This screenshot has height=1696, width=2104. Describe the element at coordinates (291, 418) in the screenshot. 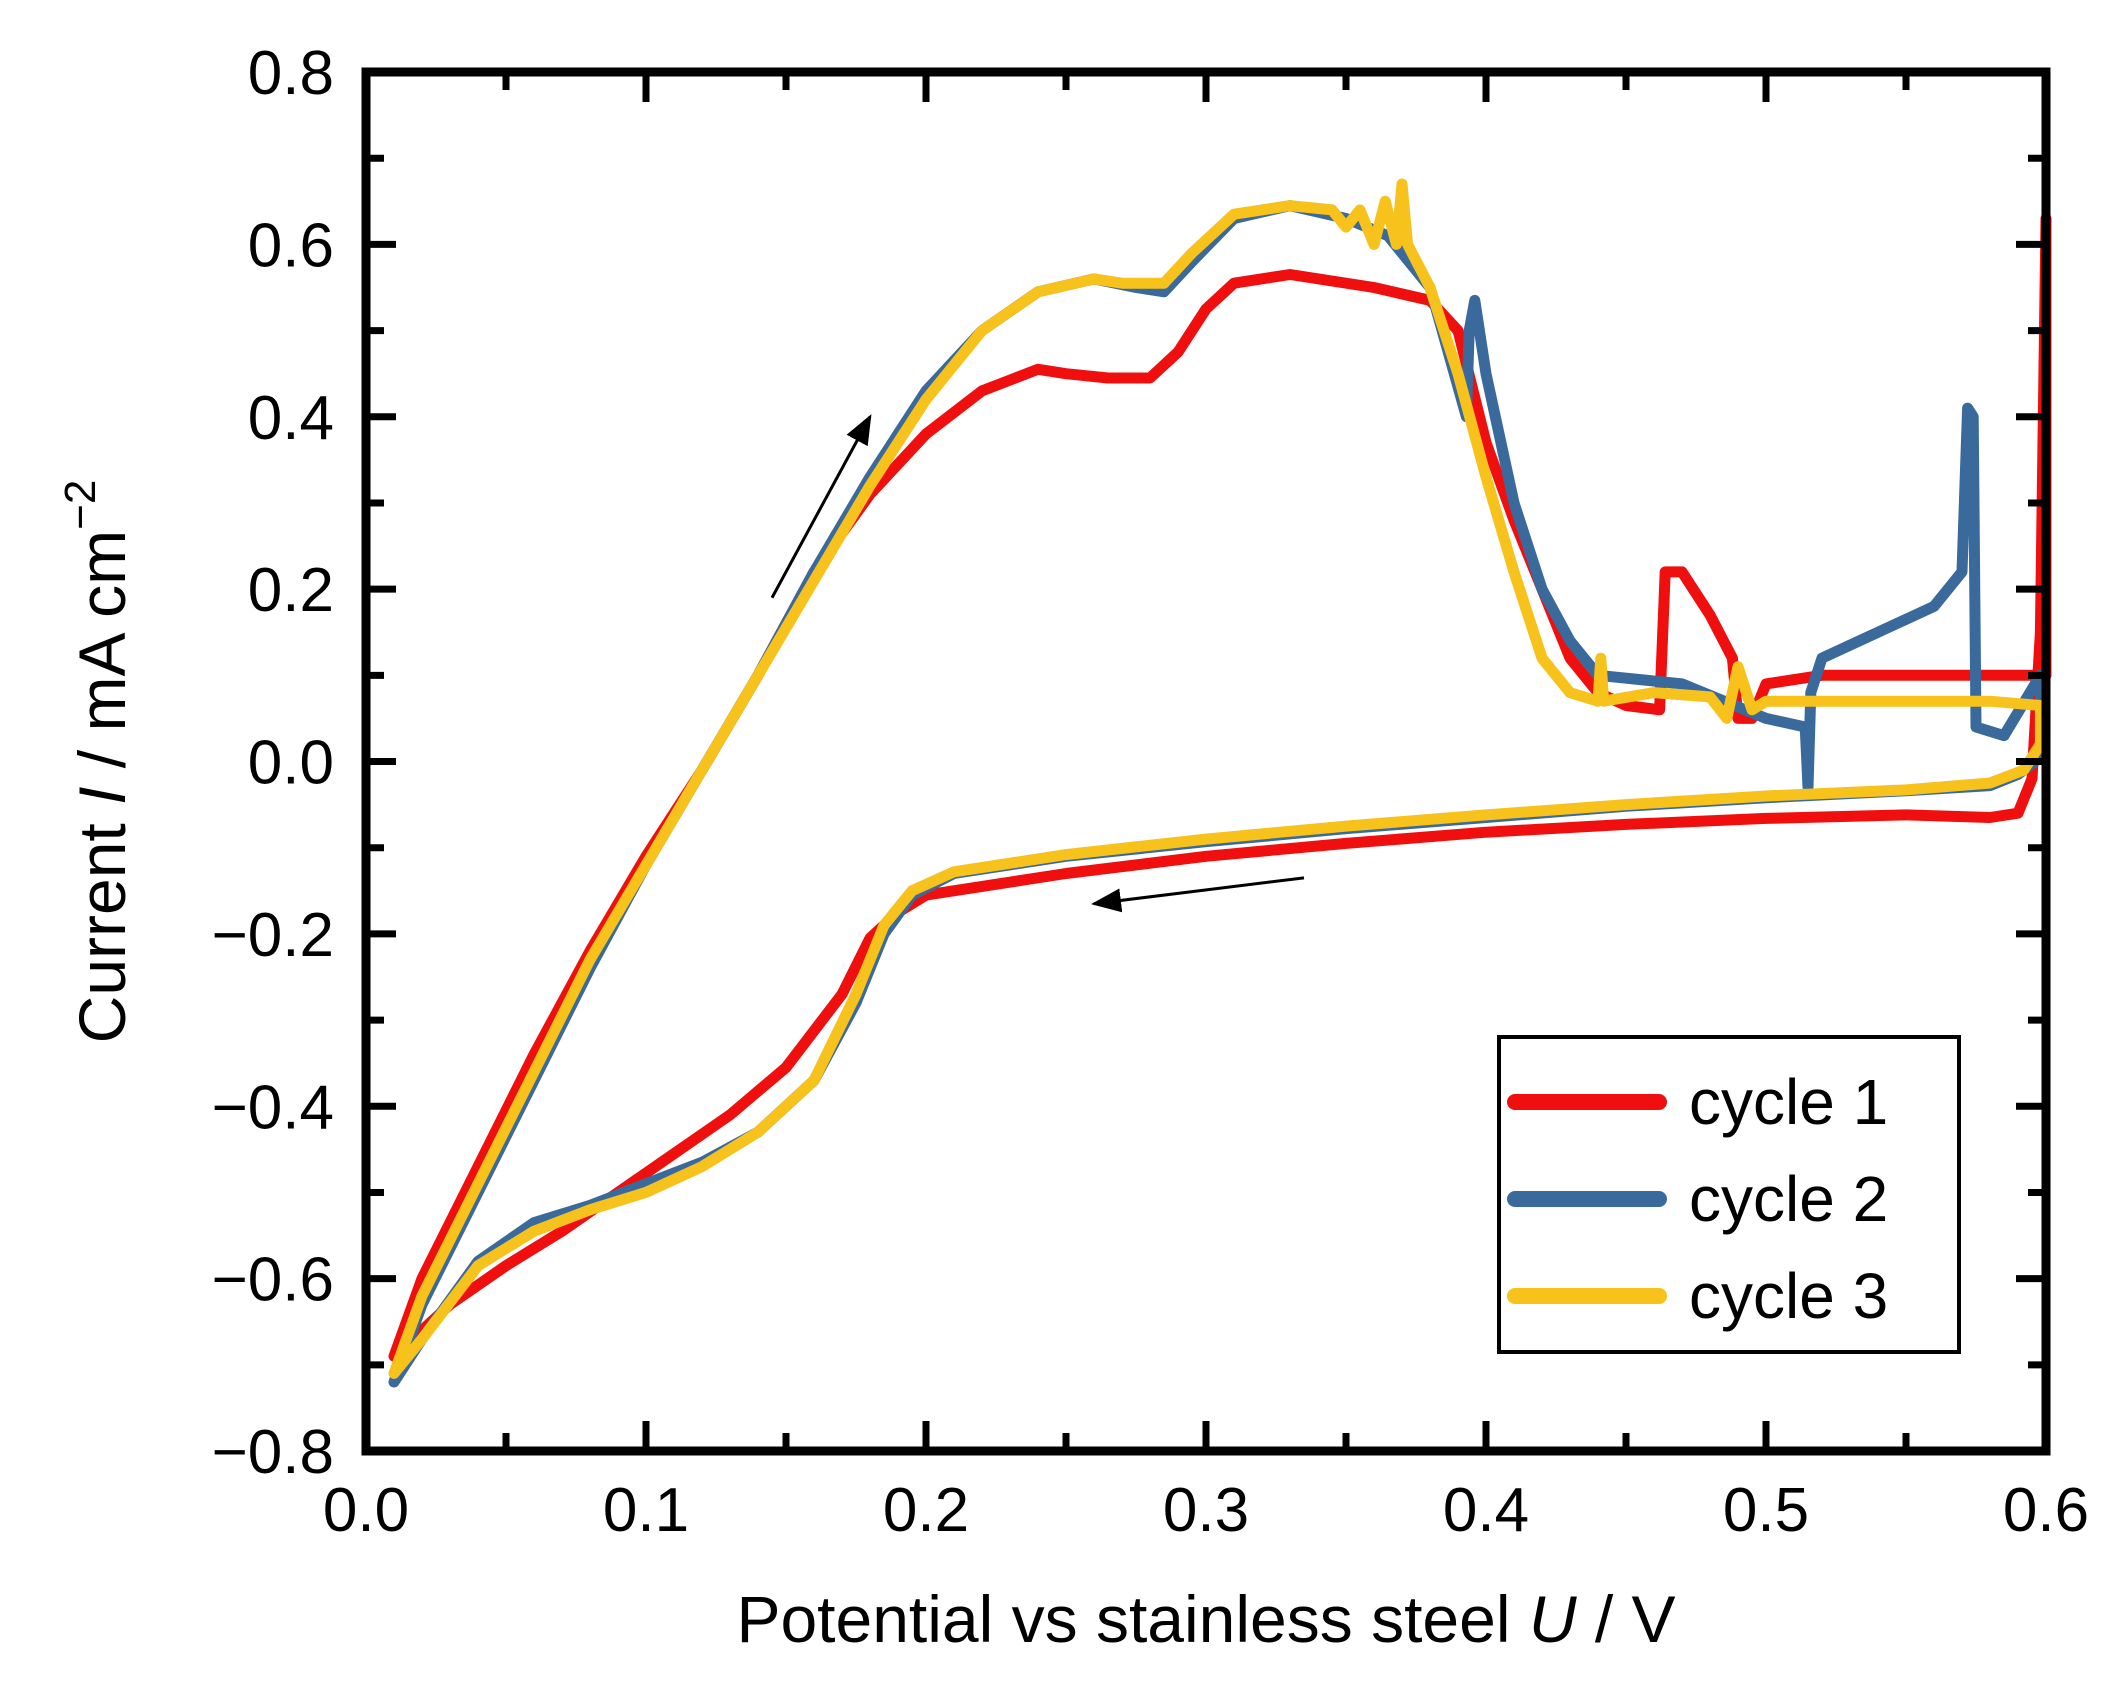

I see `y-tick-label: 0.4` at that location.